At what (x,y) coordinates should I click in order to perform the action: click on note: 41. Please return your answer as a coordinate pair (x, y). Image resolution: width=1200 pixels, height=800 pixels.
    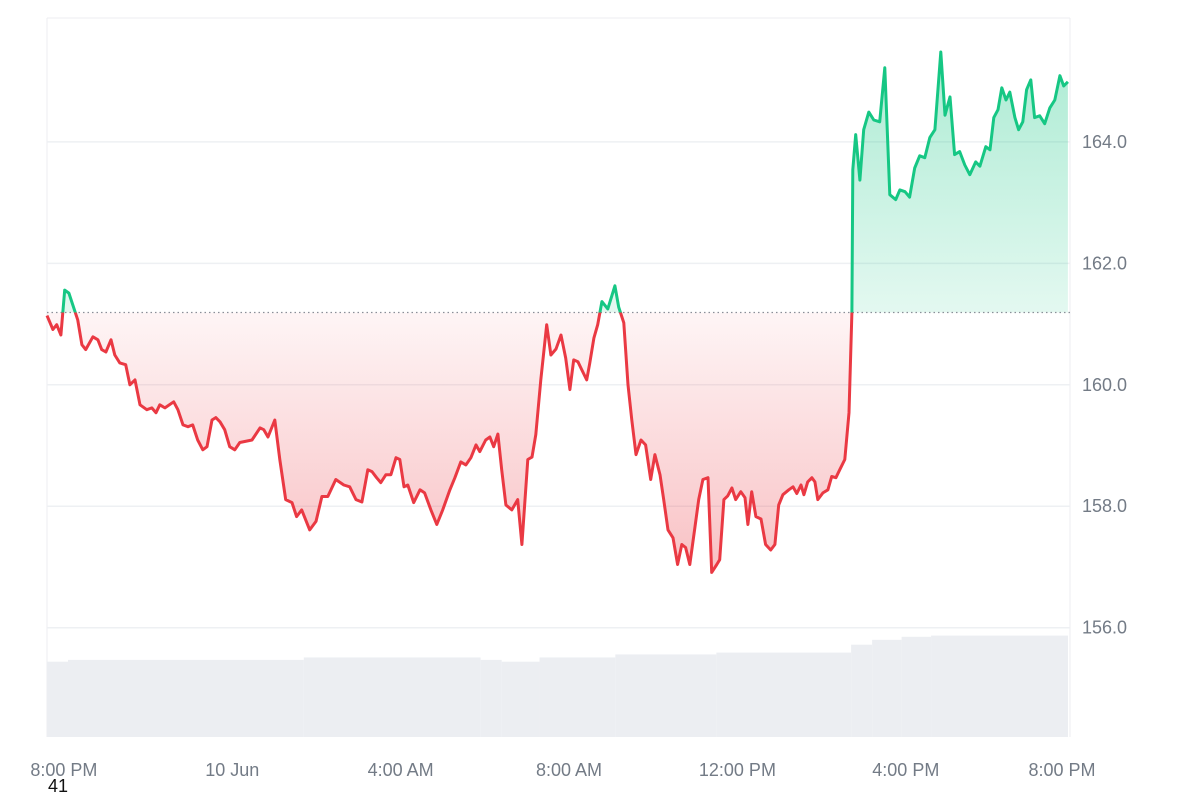
    Looking at the image, I should click on (58, 786).